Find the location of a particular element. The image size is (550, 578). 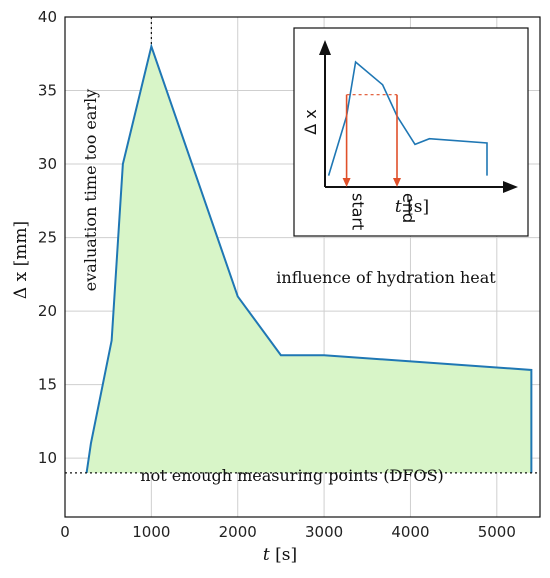

inset-end-label: end is located at coordinates (408, 208).